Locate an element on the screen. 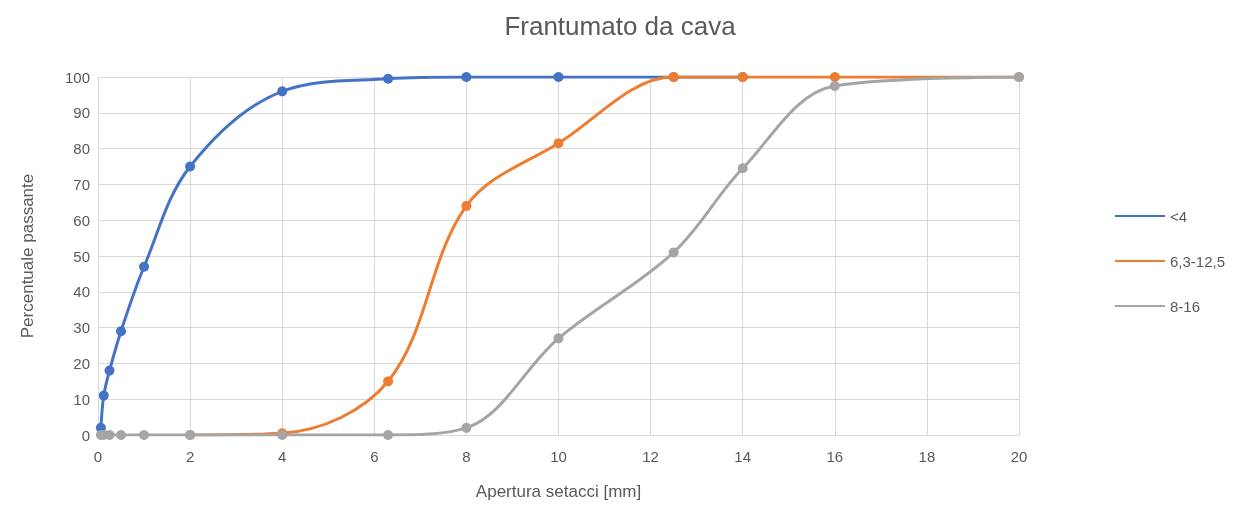  x-tick-label: 18 is located at coordinates (927, 456).